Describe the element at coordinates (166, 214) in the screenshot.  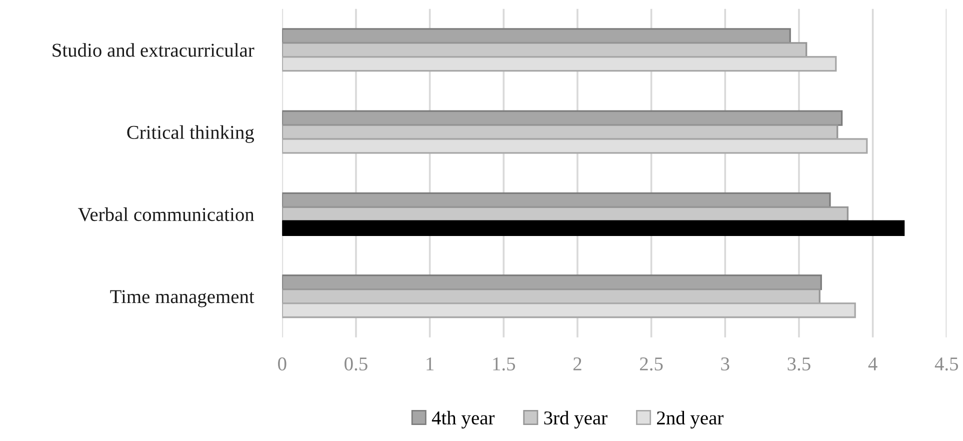
I see `y-tick-label: Verbal communication` at that location.